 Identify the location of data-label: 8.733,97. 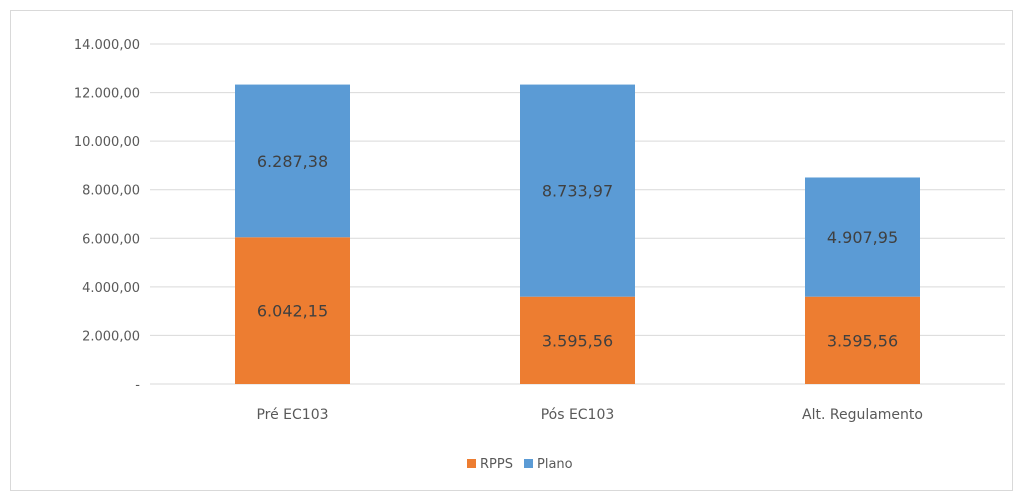
(577, 191).